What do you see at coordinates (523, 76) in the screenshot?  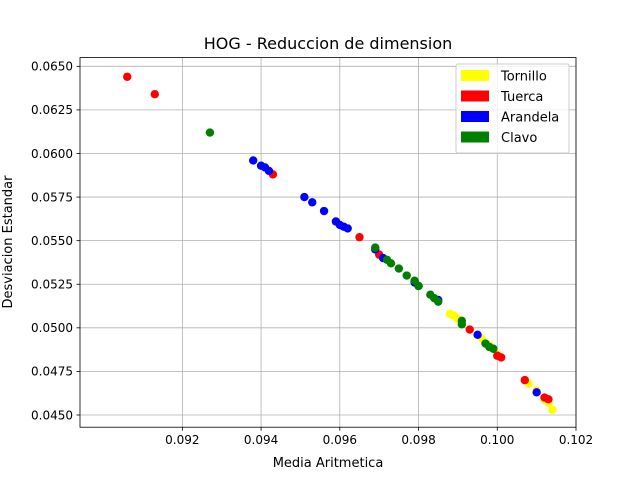 I see `legend-label: Tornillo` at bounding box center [523, 76].